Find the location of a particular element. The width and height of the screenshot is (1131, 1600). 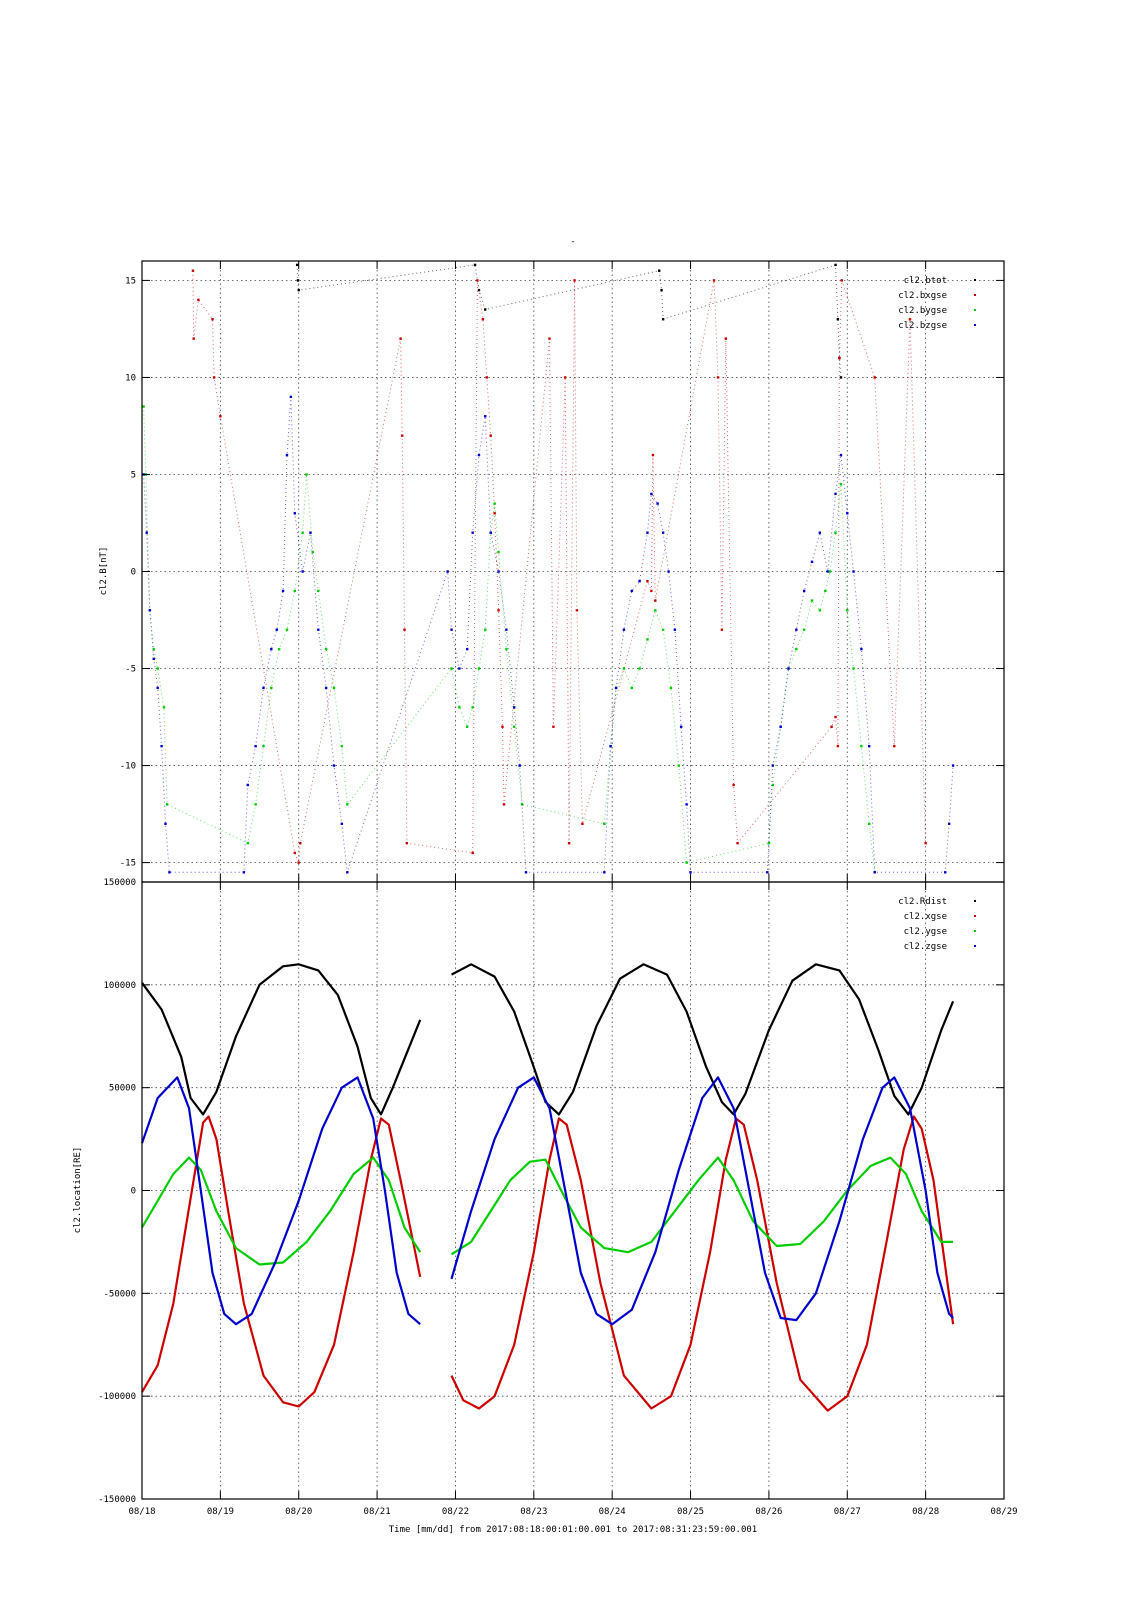

legend-label: cl2.btot is located at coordinates (925, 281).